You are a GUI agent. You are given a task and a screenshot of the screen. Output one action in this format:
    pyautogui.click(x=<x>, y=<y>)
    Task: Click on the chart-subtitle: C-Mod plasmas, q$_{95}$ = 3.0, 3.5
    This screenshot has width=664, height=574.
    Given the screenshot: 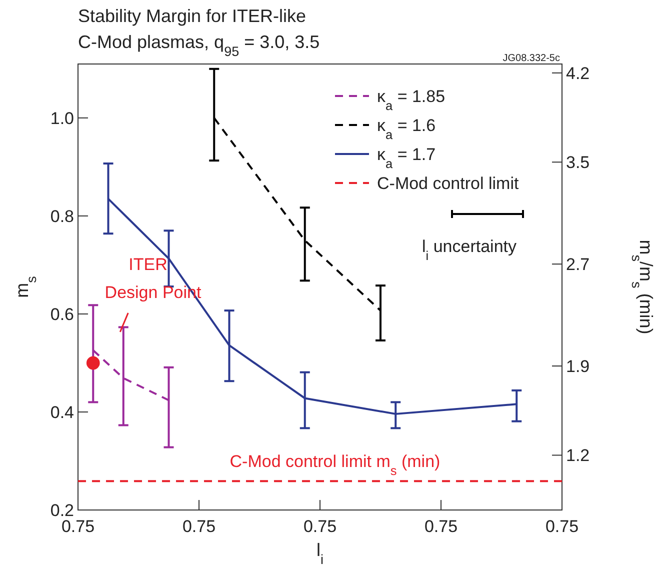 What is the action you would take?
    pyautogui.click(x=199, y=45)
    